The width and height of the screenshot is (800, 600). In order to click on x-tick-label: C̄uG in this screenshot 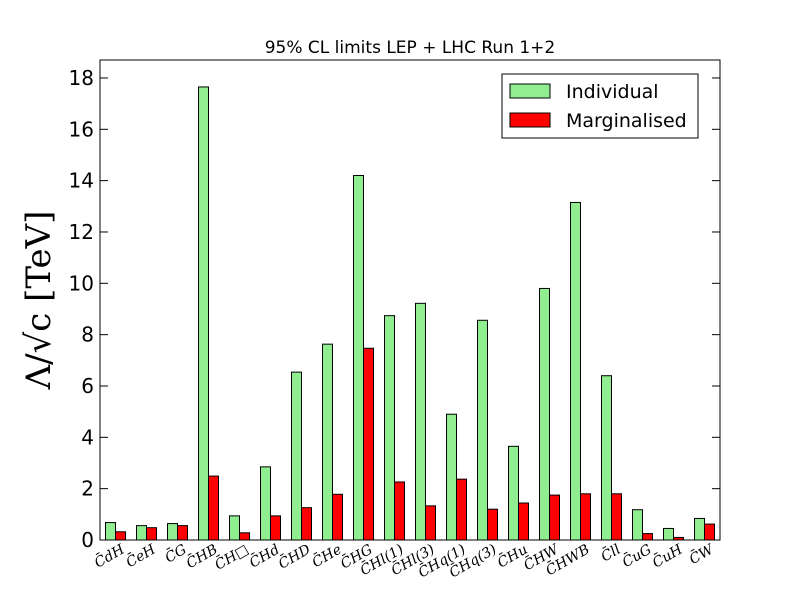, I will do `click(637, 555)`.